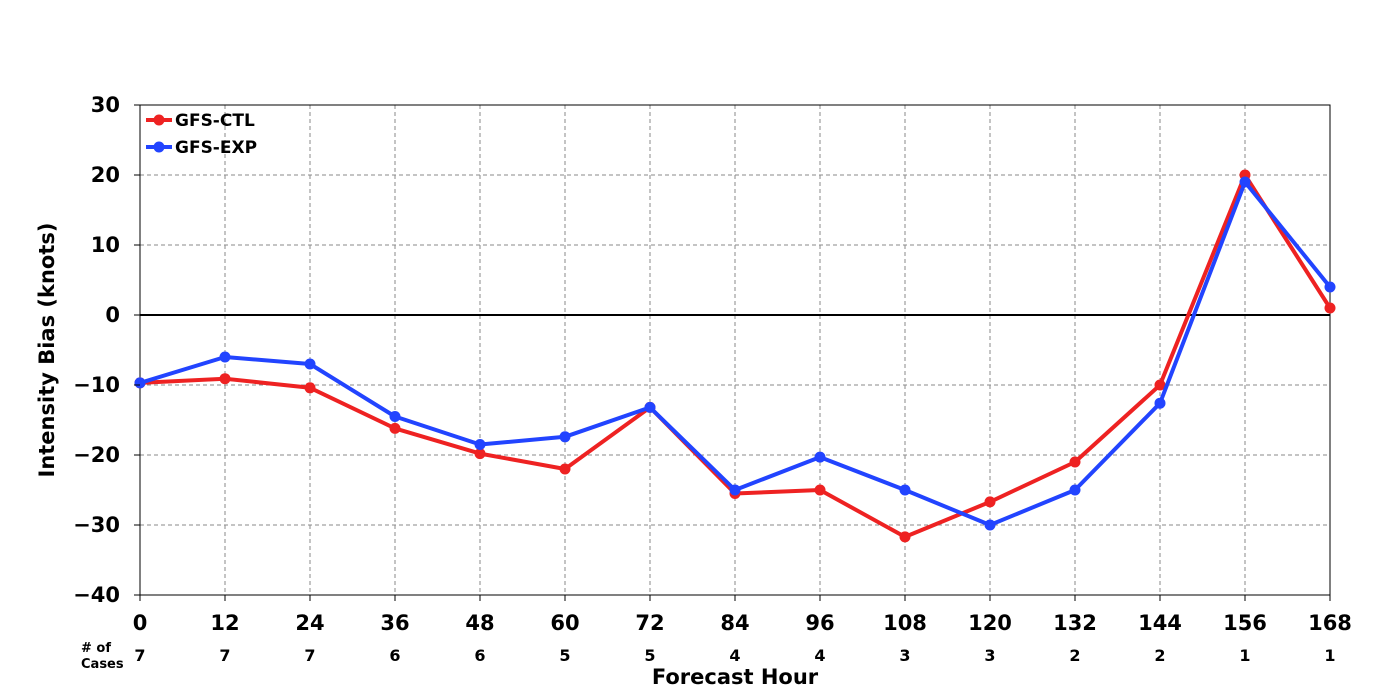 The height and width of the screenshot is (700, 1400). Describe the element at coordinates (159, 147) in the screenshot. I see `legend-marker-gfs-exp` at that location.